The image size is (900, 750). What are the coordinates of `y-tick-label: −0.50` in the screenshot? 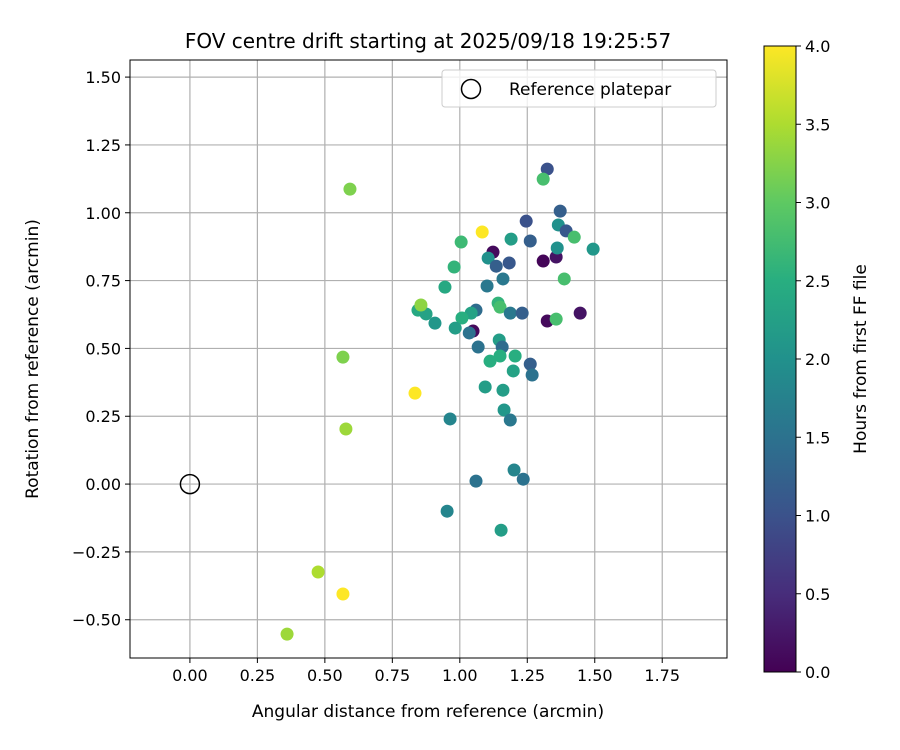 It's located at (96, 620).